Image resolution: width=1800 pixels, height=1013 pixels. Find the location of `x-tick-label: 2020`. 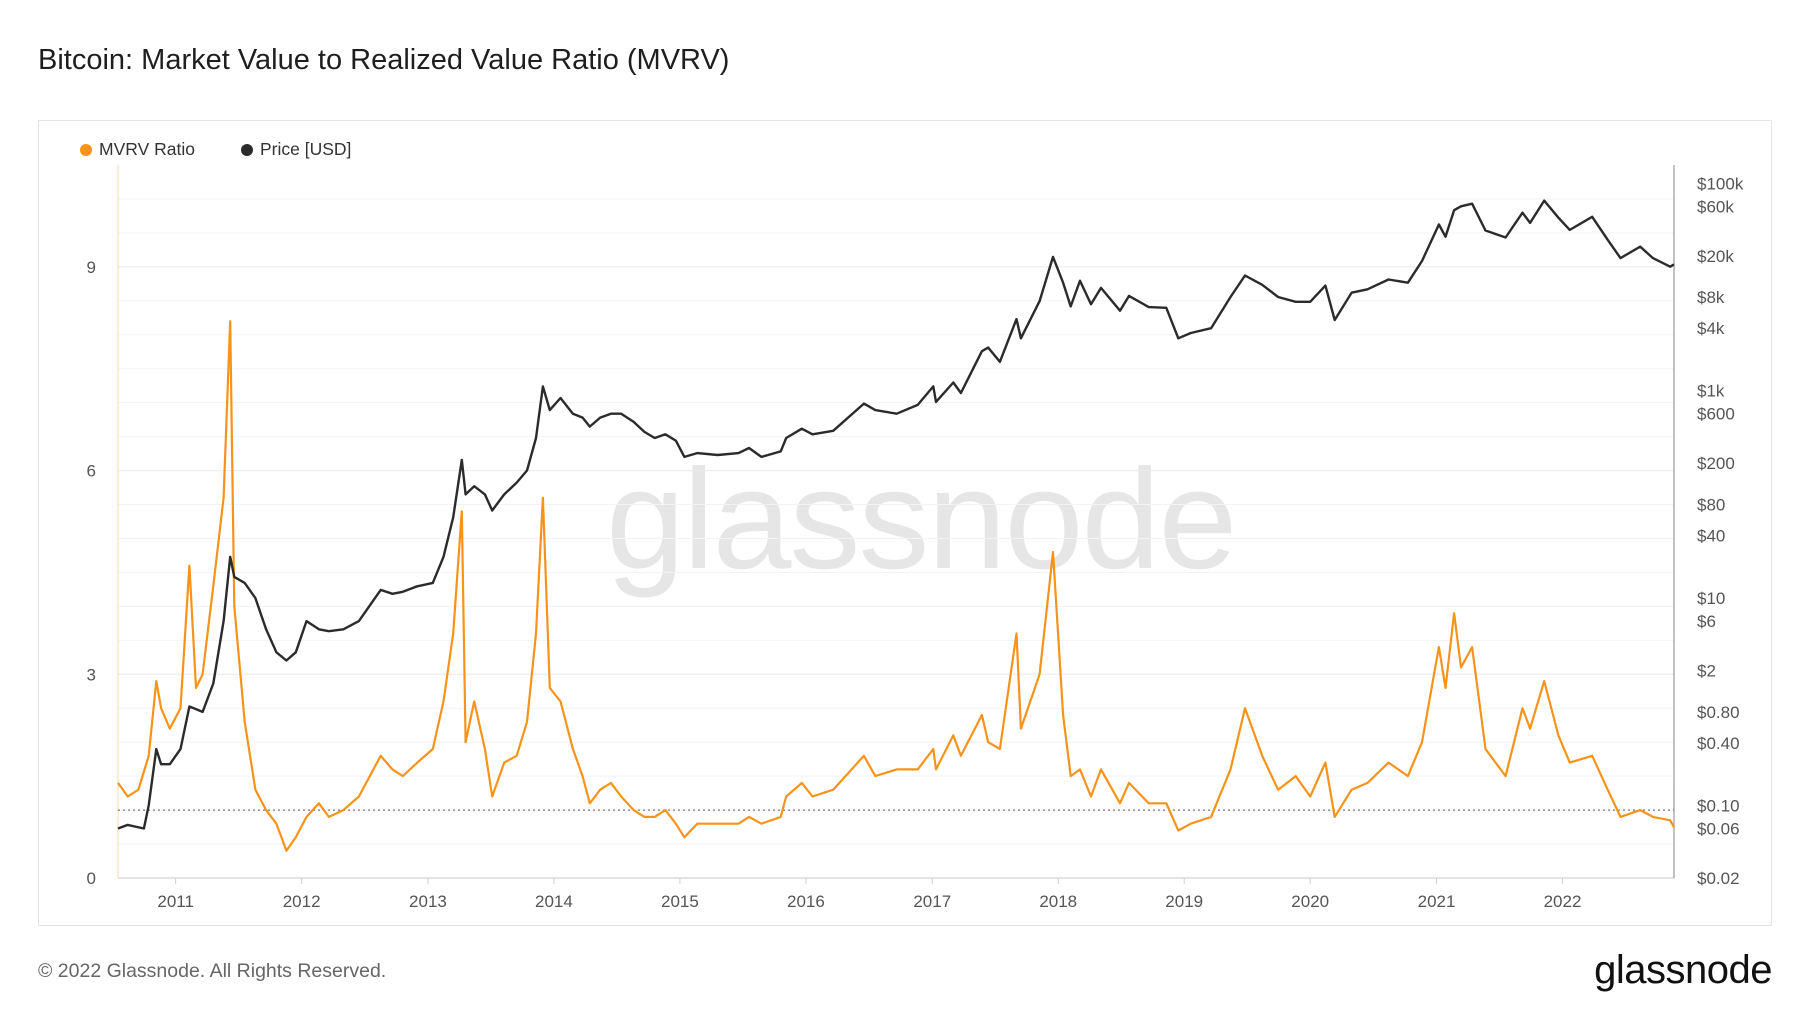

x-tick-label: 2020 is located at coordinates (1310, 901).